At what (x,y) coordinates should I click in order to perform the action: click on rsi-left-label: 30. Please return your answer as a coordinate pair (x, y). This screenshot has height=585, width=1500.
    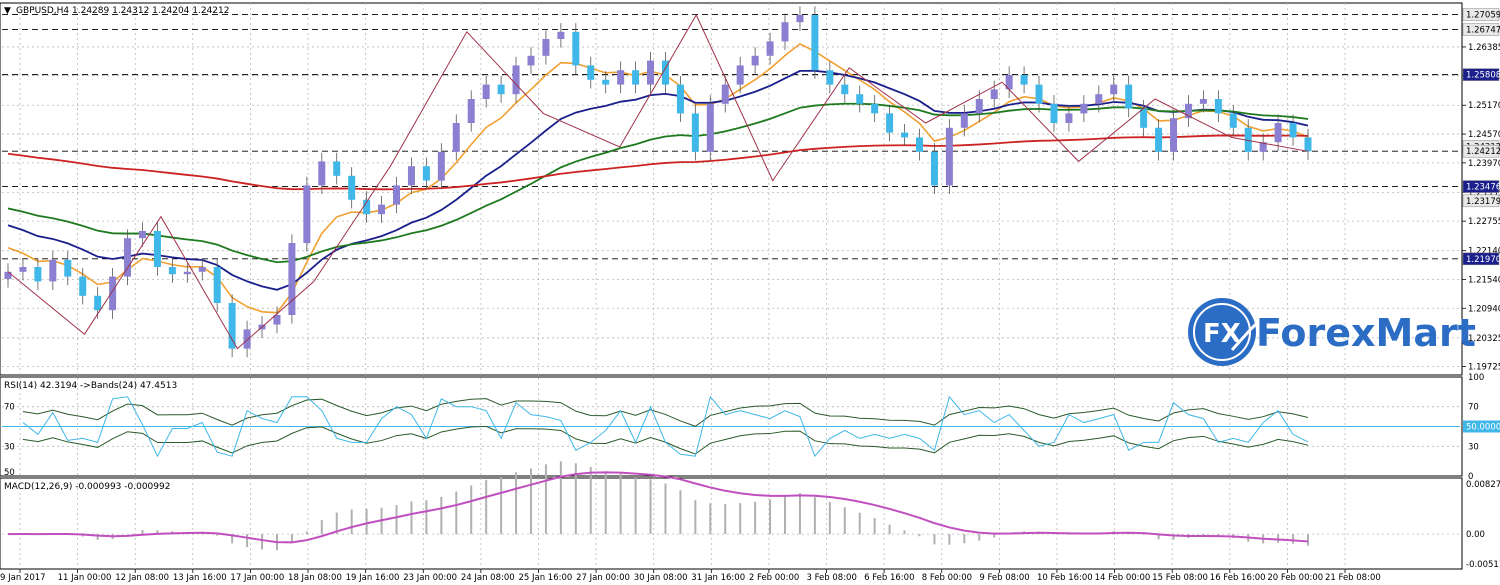
    Looking at the image, I should click on (9, 447).